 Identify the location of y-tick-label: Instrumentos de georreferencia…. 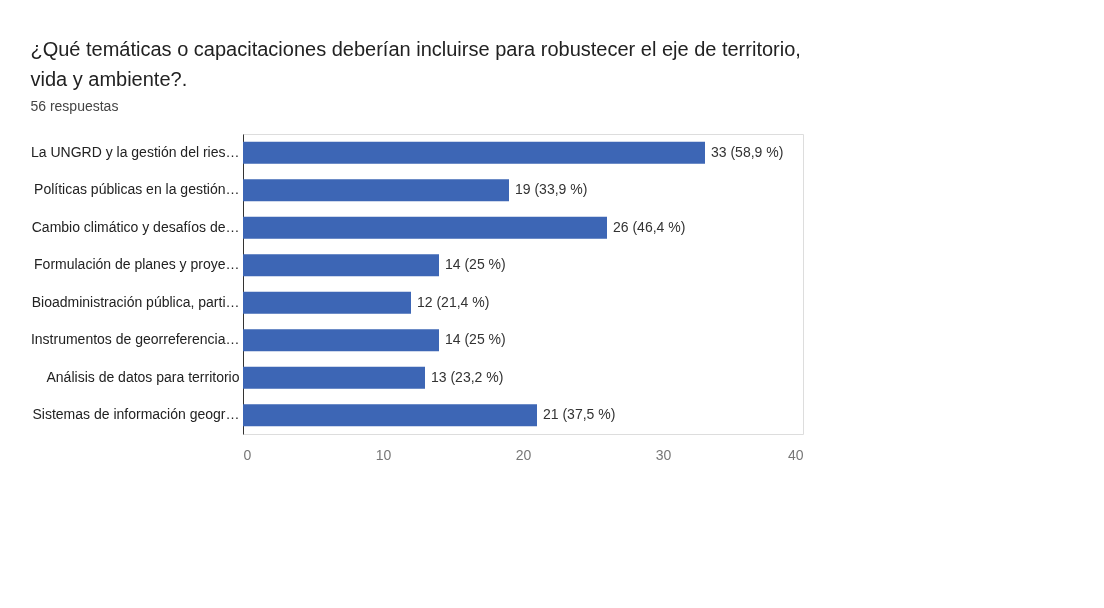
(135, 339).